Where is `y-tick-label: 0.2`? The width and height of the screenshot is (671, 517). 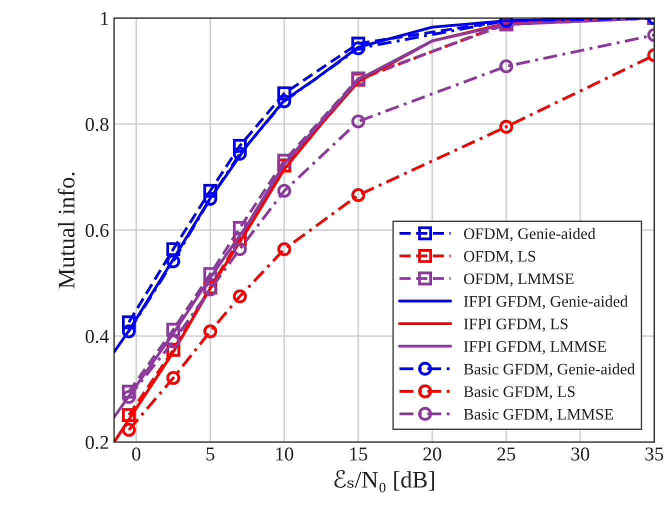
y-tick-label: 0.2 is located at coordinates (97, 443).